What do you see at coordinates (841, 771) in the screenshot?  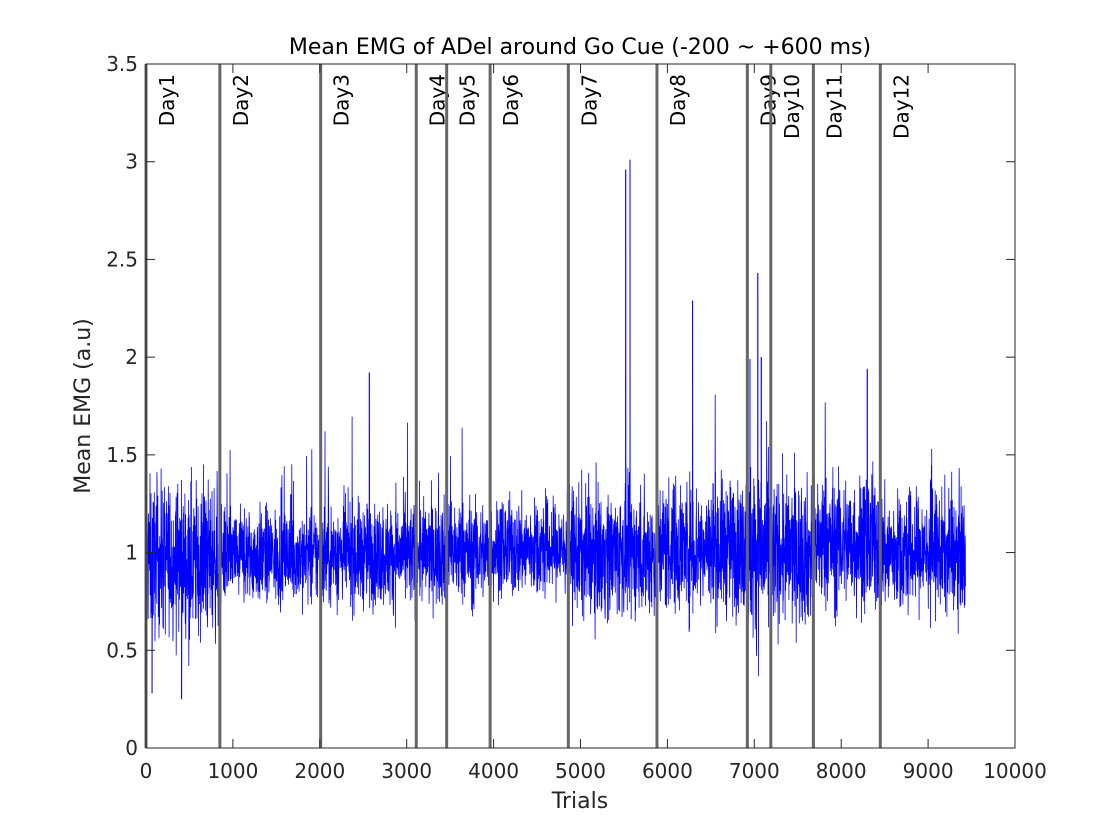 I see `x-tick-label: 8000` at bounding box center [841, 771].